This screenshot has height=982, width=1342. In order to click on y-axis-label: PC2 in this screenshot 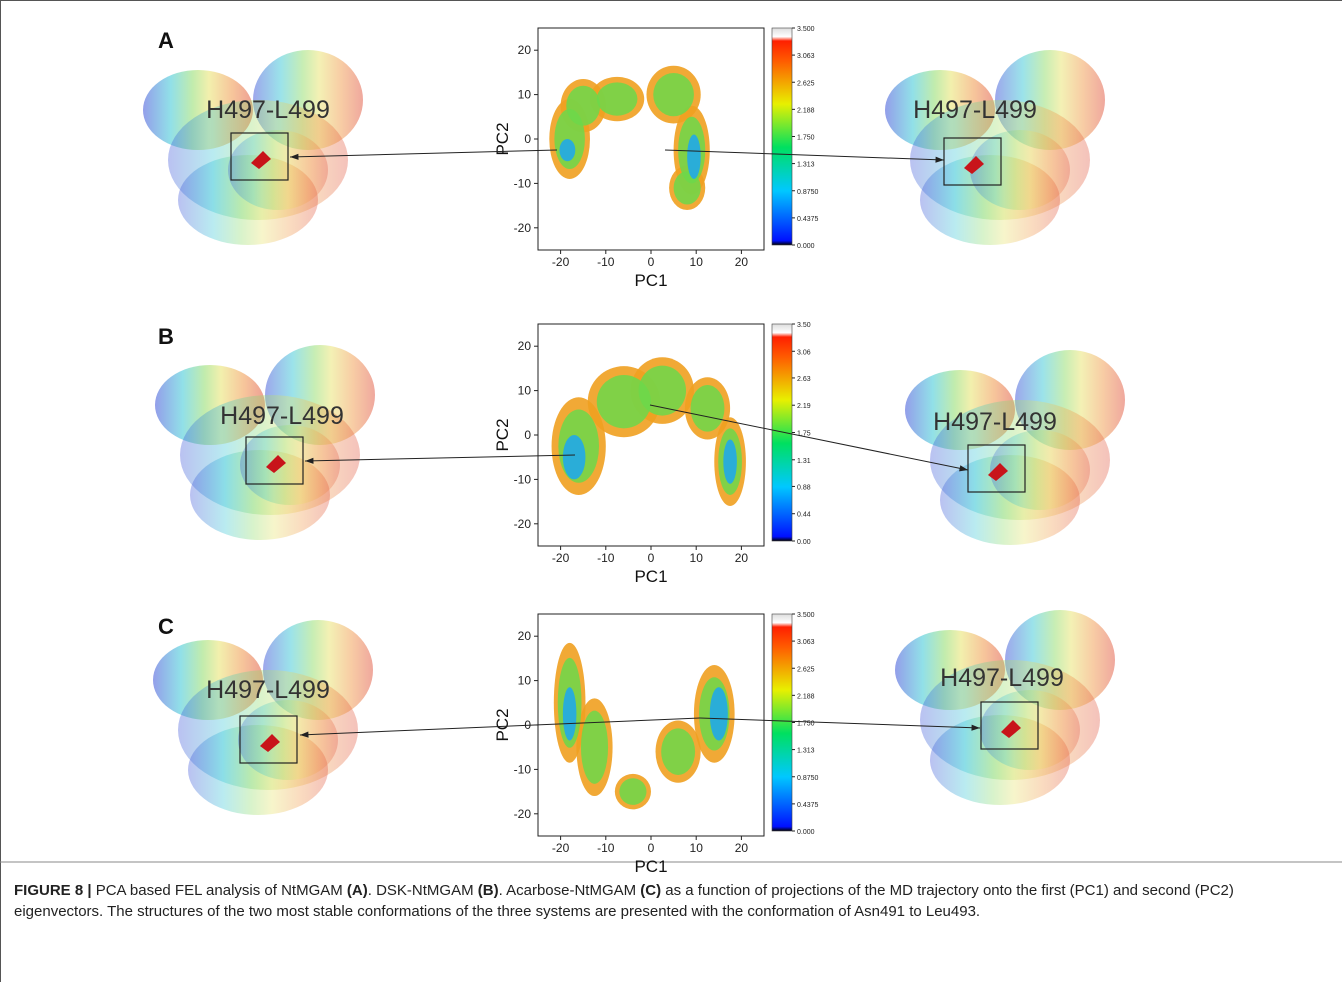, I will do `click(502, 434)`.